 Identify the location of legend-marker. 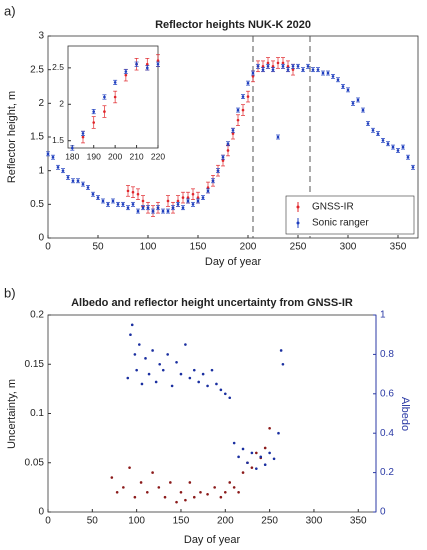
(298, 223).